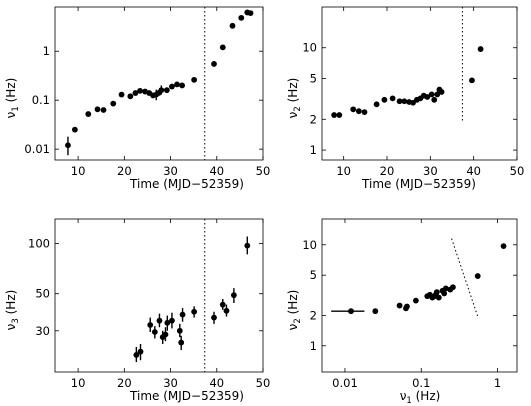 This screenshot has width=531, height=406. I want to click on y-tick-label: 0.01, so click(37, 149).